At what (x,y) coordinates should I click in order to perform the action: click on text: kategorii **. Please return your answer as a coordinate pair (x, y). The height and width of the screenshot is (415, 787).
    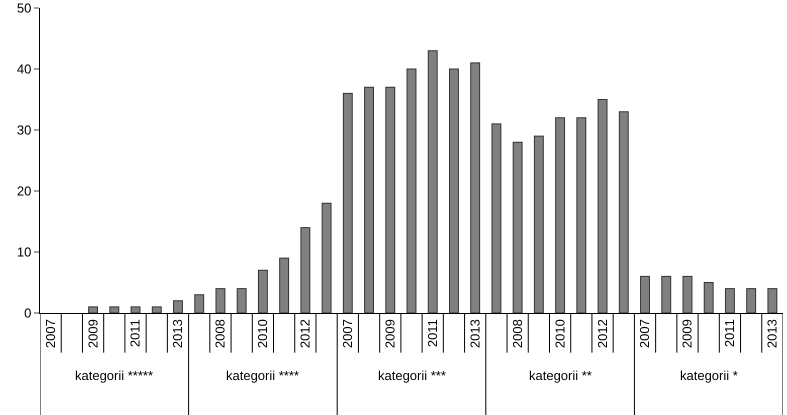
    Looking at the image, I should click on (560, 375).